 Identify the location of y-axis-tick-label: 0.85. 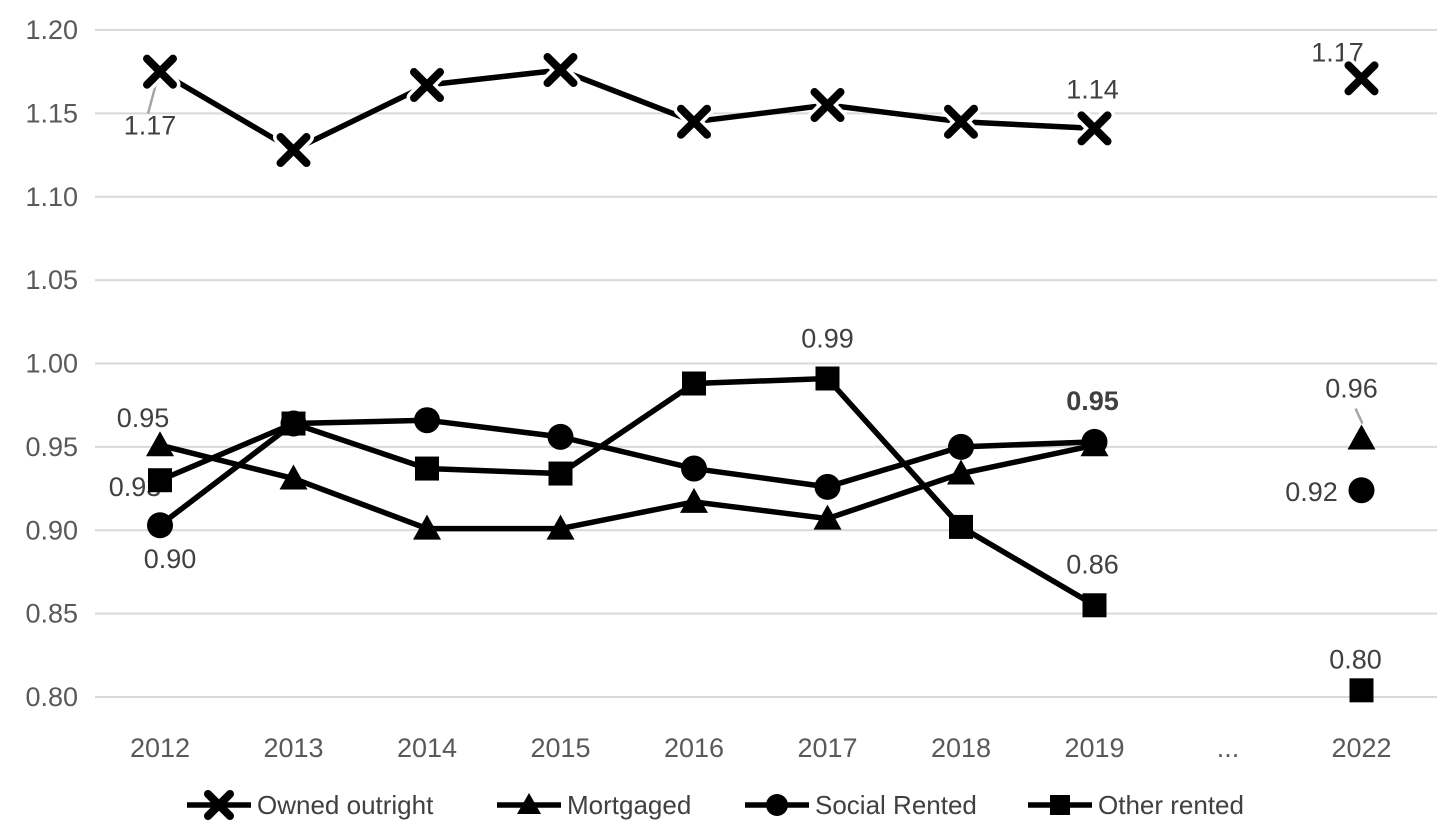
(51, 614).